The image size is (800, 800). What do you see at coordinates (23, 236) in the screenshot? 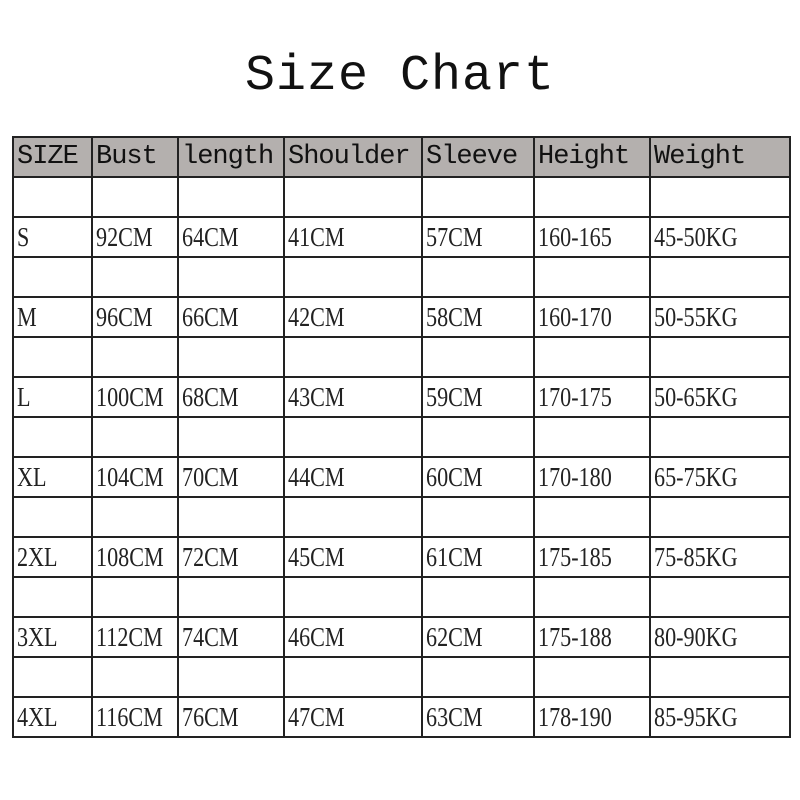
I see `cell-text: S` at bounding box center [23, 236].